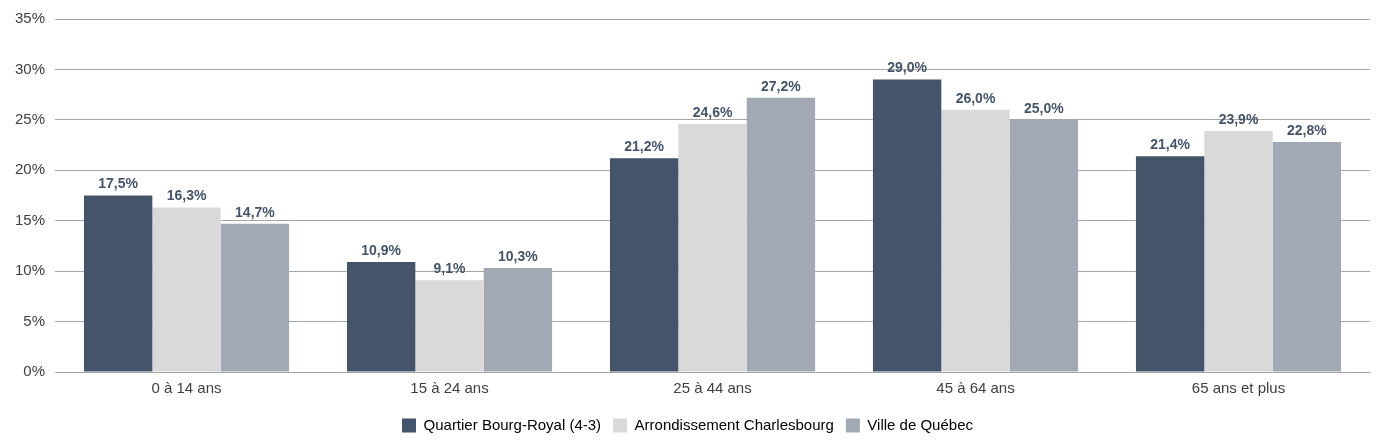 The image size is (1395, 445). Describe the element at coordinates (1238, 118) in the screenshot. I see `data-label: 23,9%` at that location.